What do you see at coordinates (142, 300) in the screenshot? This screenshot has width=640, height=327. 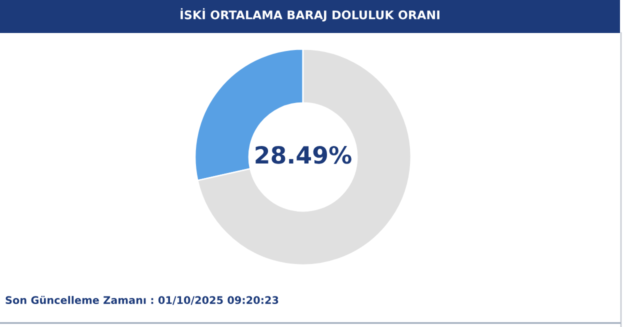 I see `text: Son Güncelleme Zamanı : 01/10/2025 09:20:23` at bounding box center [142, 300].